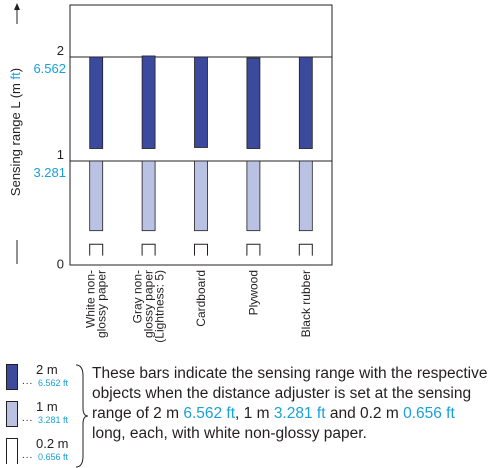 This screenshot has width=493, height=468. What do you see at coordinates (91, 299) in the screenshot?
I see `category-label: White non-` at bounding box center [91, 299].